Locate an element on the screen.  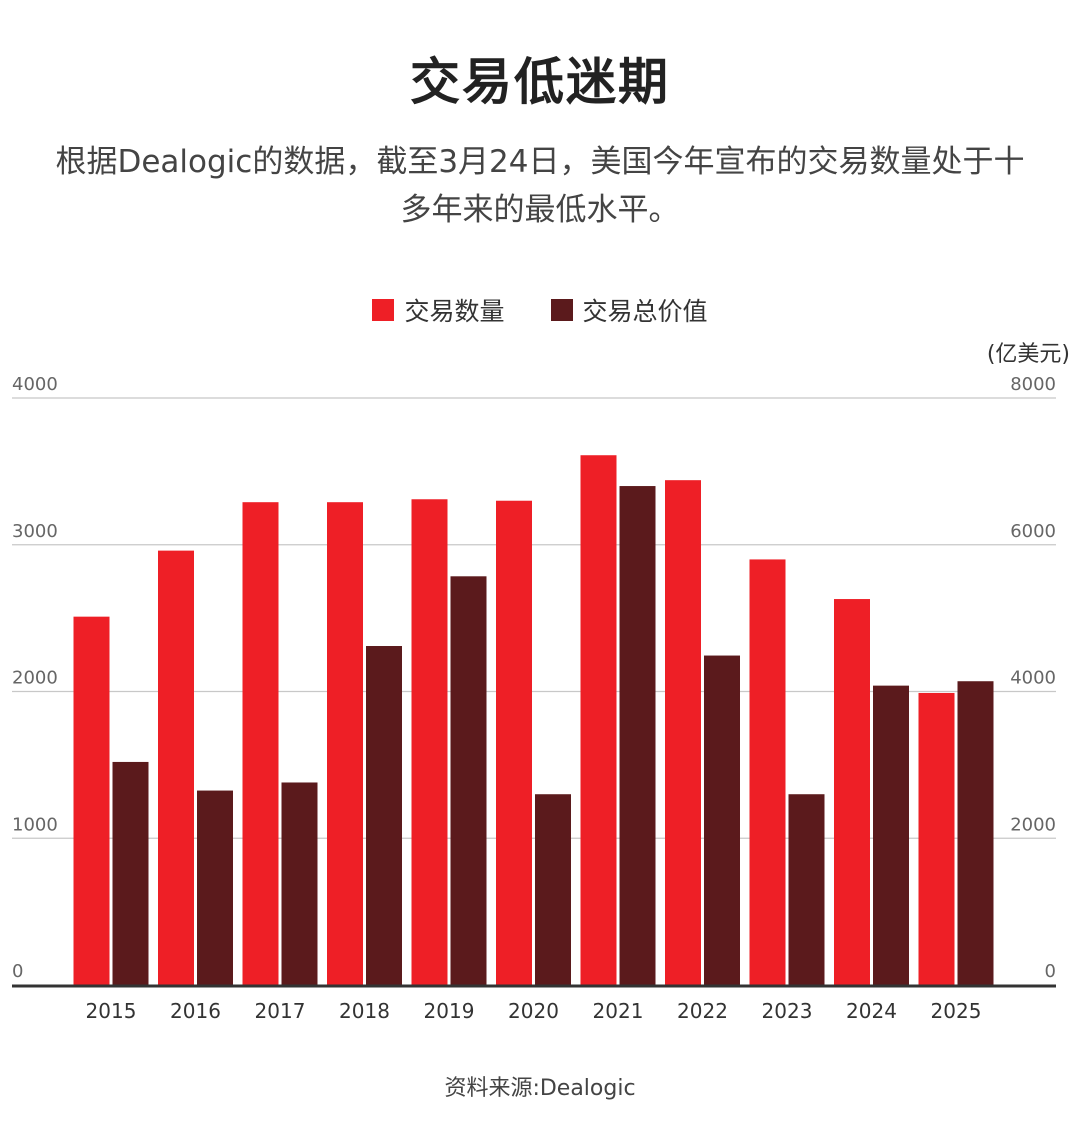
y-right-tick-4000: 4000 is located at coordinates (1033, 678).